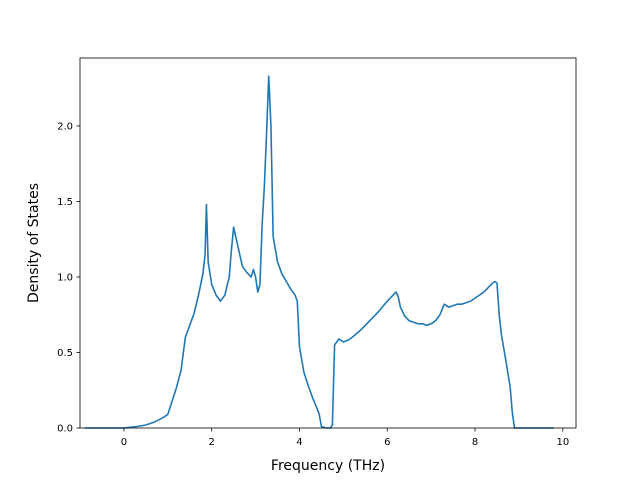  Describe the element at coordinates (299, 442) in the screenshot. I see `x-tick-label: 4` at that location.